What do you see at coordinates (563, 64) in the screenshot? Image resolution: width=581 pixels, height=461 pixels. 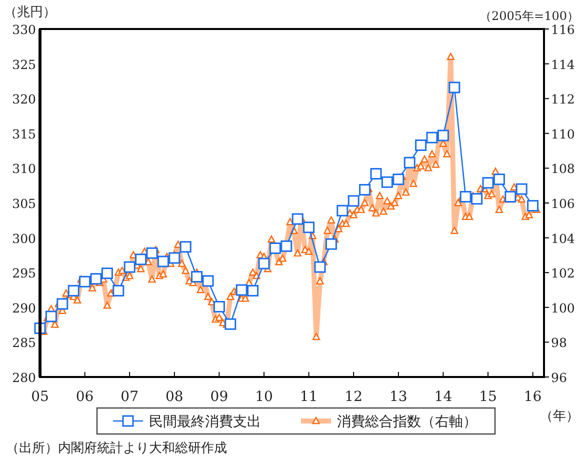 I see `y2-tick-label: 114` at bounding box center [563, 64].